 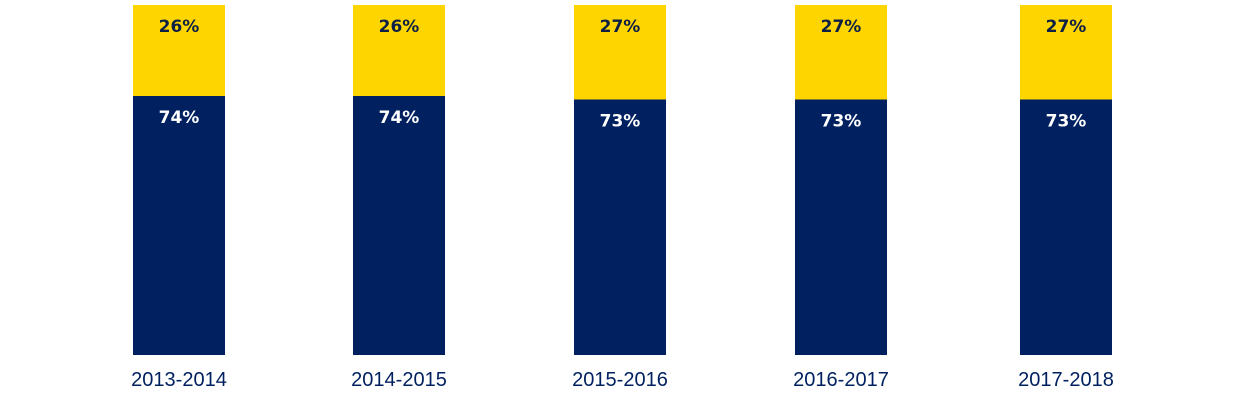 What do you see at coordinates (399, 118) in the screenshot?
I see `data-label-2014-2015-0: 74%` at bounding box center [399, 118].